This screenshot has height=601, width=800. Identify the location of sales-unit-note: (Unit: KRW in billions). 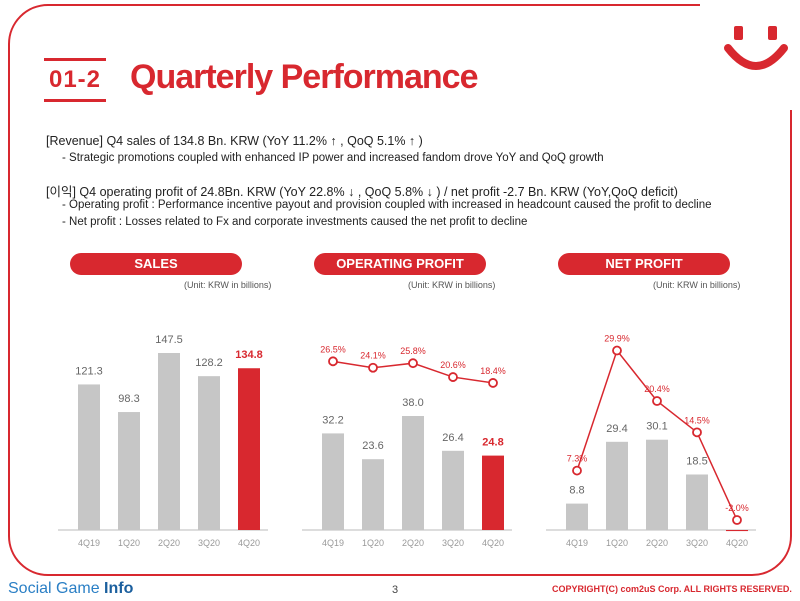
(228, 285).